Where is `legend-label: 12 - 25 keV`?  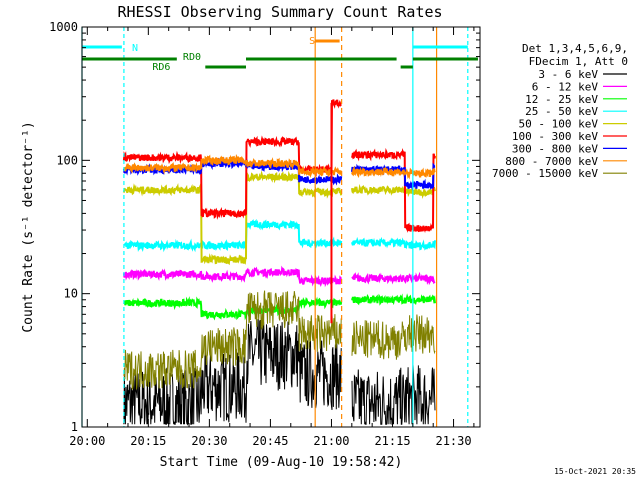
legend-label: 12 - 25 keV is located at coordinates (561, 99).